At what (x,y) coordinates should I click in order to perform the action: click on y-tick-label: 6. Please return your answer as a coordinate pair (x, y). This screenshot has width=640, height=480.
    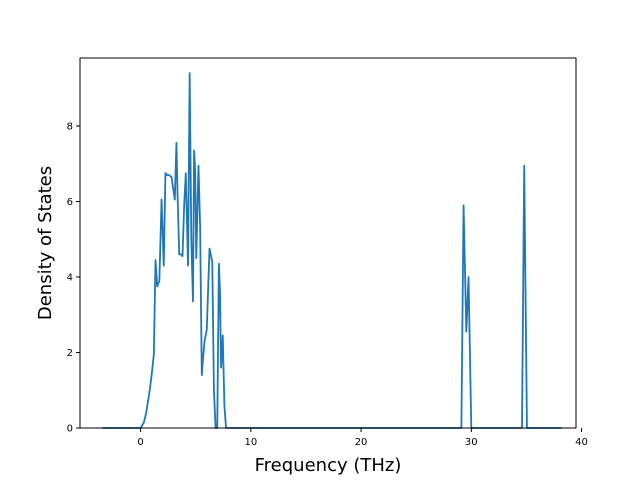
    Looking at the image, I should click on (70, 202).